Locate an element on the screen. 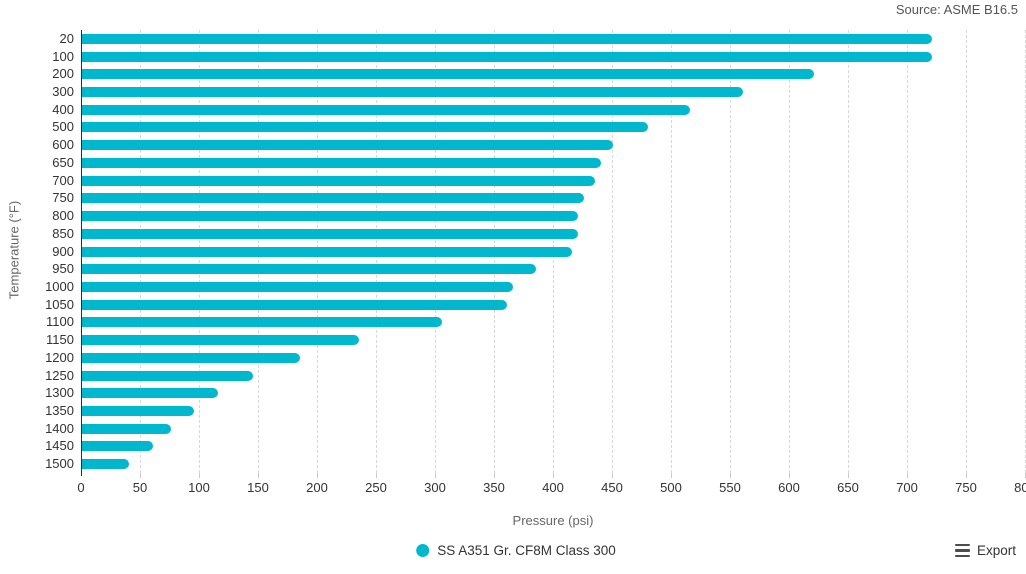 The height and width of the screenshot is (574, 1026). y-axis-label: 700 is located at coordinates (63, 180).